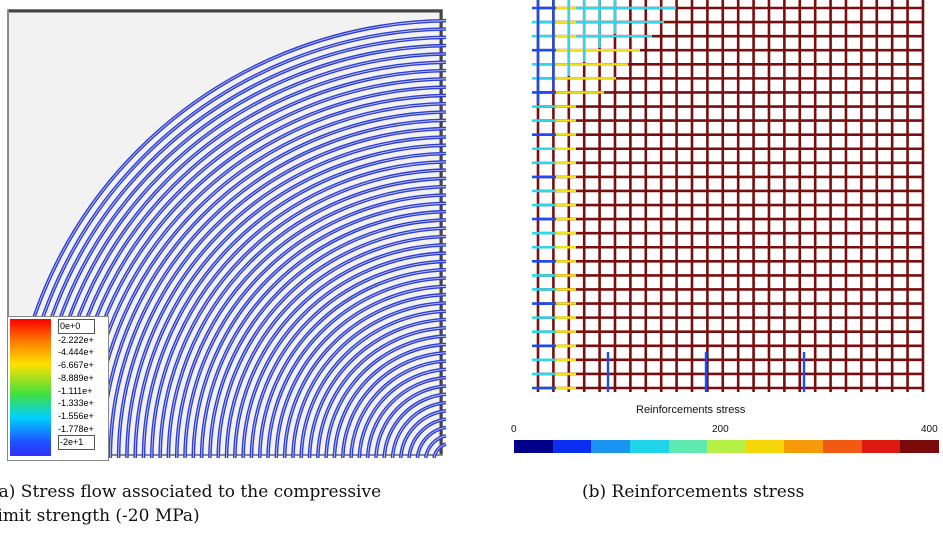 The image size is (943, 534). What do you see at coordinates (30, 387) in the screenshot?
I see `legend-color-ramp` at bounding box center [30, 387].